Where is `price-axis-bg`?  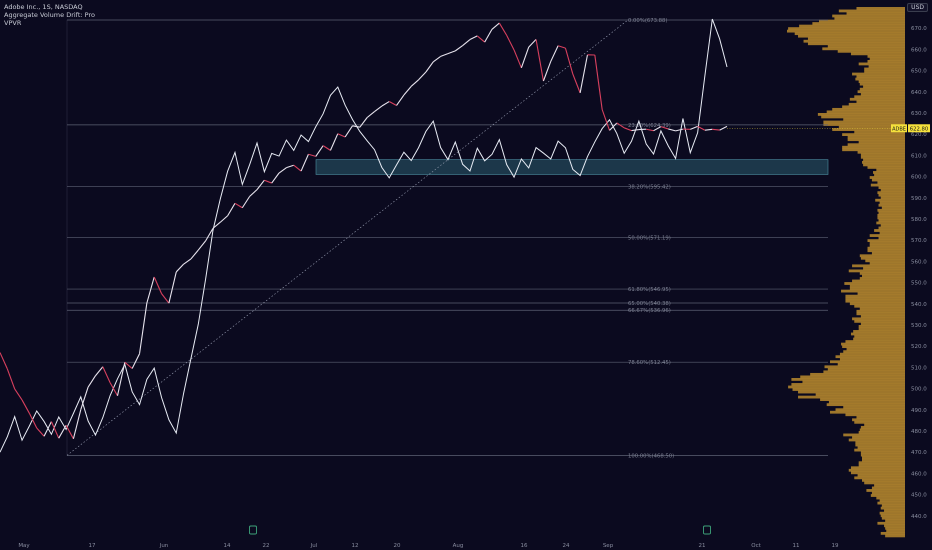
price-axis-bg is located at coordinates (920, 275).